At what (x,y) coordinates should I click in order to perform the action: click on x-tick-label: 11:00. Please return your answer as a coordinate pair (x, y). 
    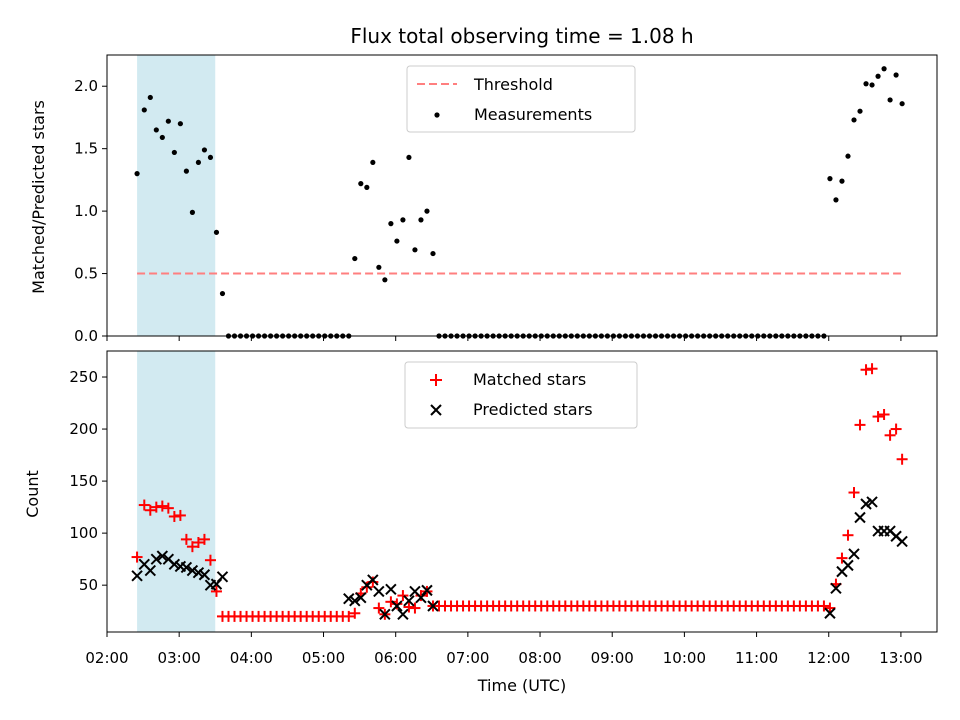
    Looking at the image, I should click on (756, 658).